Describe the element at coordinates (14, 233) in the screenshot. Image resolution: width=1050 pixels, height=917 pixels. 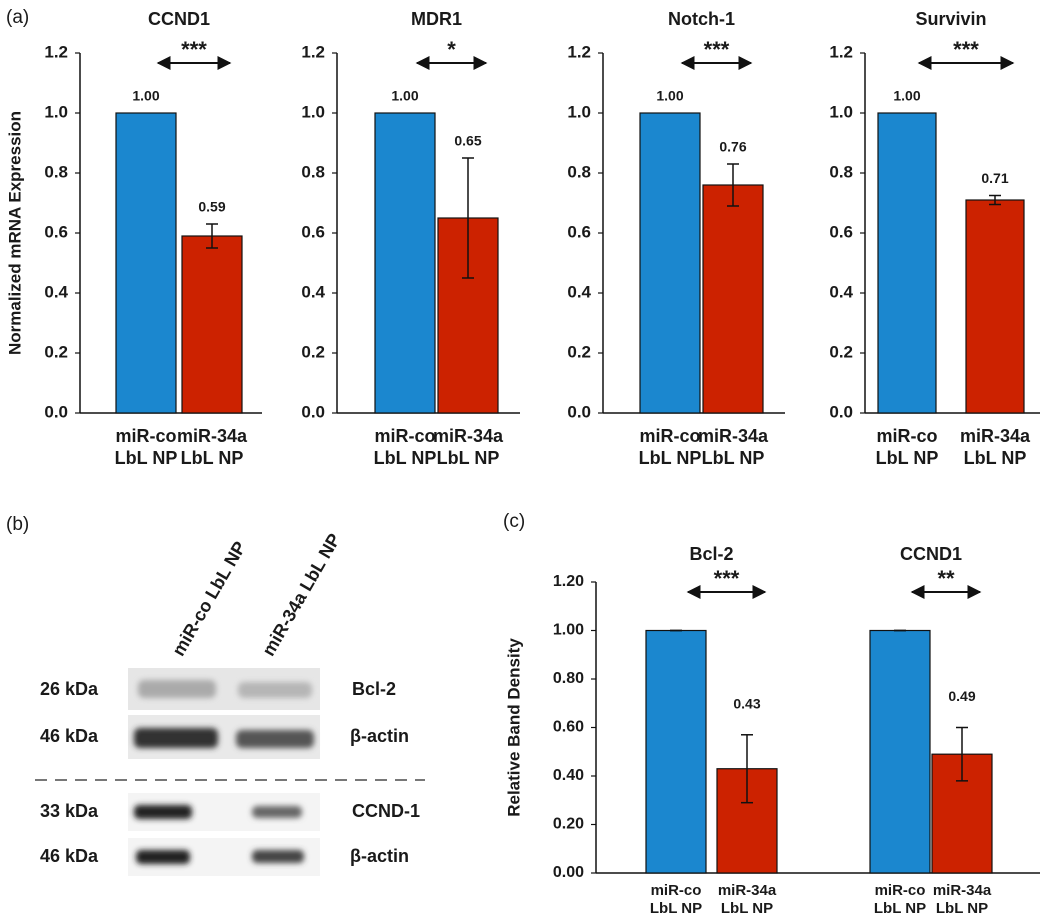
I see `y-axis-label: Normalized mRNA Expression` at that location.